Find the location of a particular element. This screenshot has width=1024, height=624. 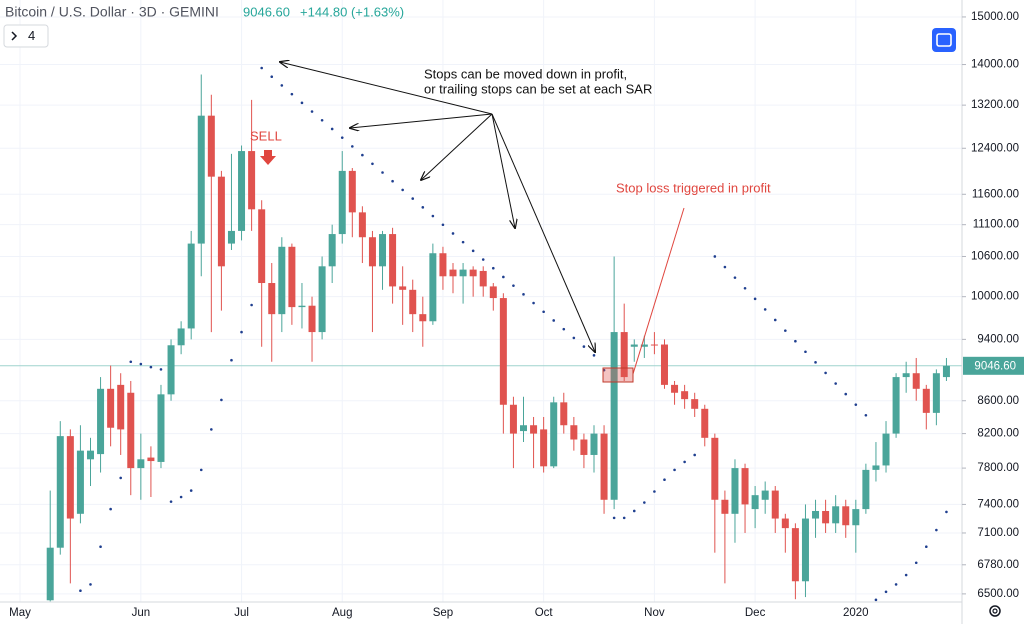

x-tick-label: Oct is located at coordinates (544, 613).